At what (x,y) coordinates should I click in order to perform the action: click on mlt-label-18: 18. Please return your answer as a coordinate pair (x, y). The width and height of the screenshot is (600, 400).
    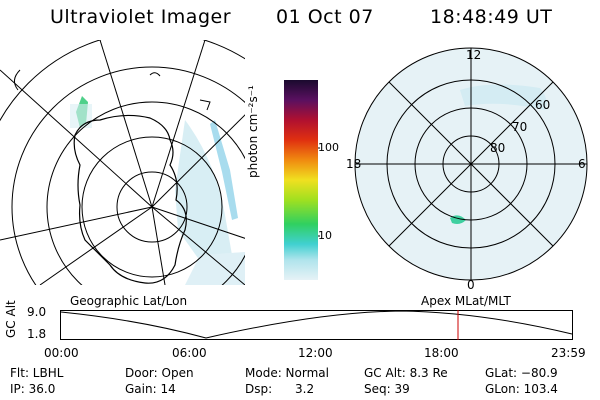
    Looking at the image, I should click on (354, 164).